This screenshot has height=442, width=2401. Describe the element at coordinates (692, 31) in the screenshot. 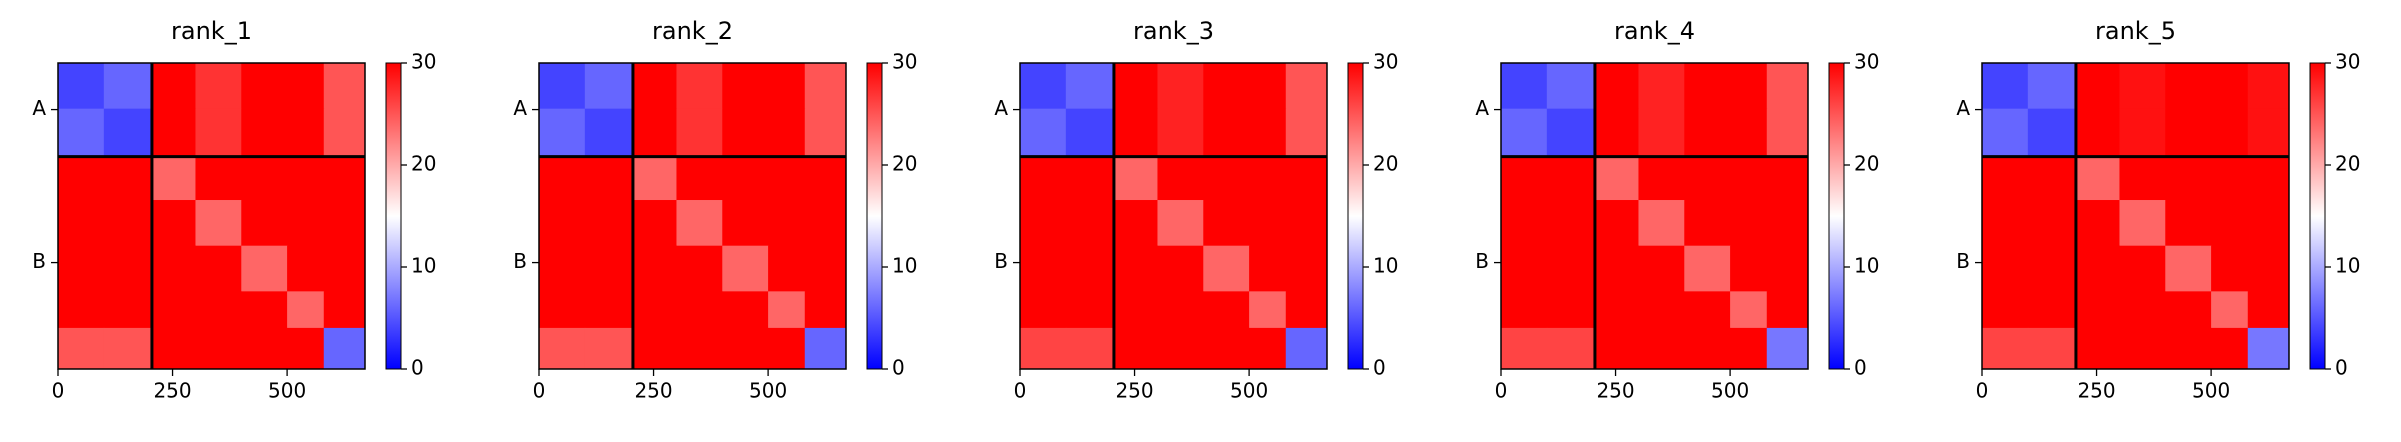

I see `panel-title: rank_2` at that location.